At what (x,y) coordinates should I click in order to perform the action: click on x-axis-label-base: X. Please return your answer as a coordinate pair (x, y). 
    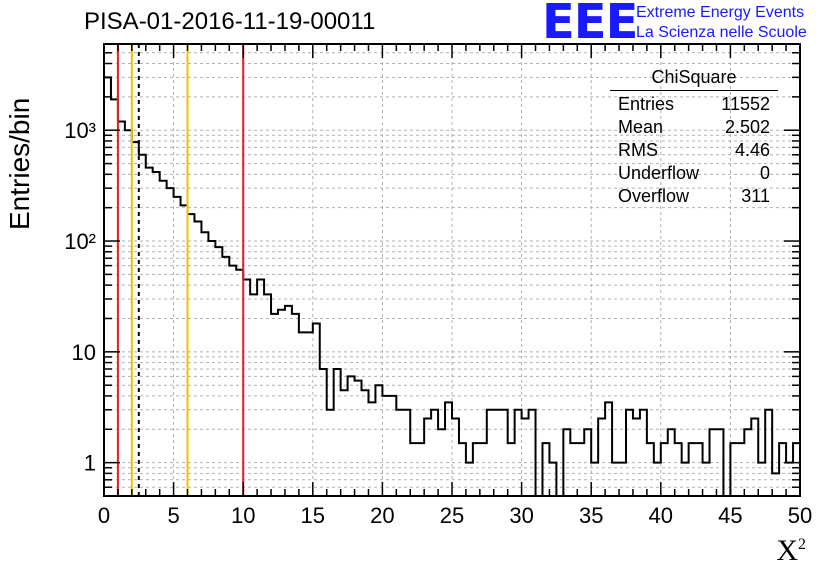
    Looking at the image, I should click on (787, 550).